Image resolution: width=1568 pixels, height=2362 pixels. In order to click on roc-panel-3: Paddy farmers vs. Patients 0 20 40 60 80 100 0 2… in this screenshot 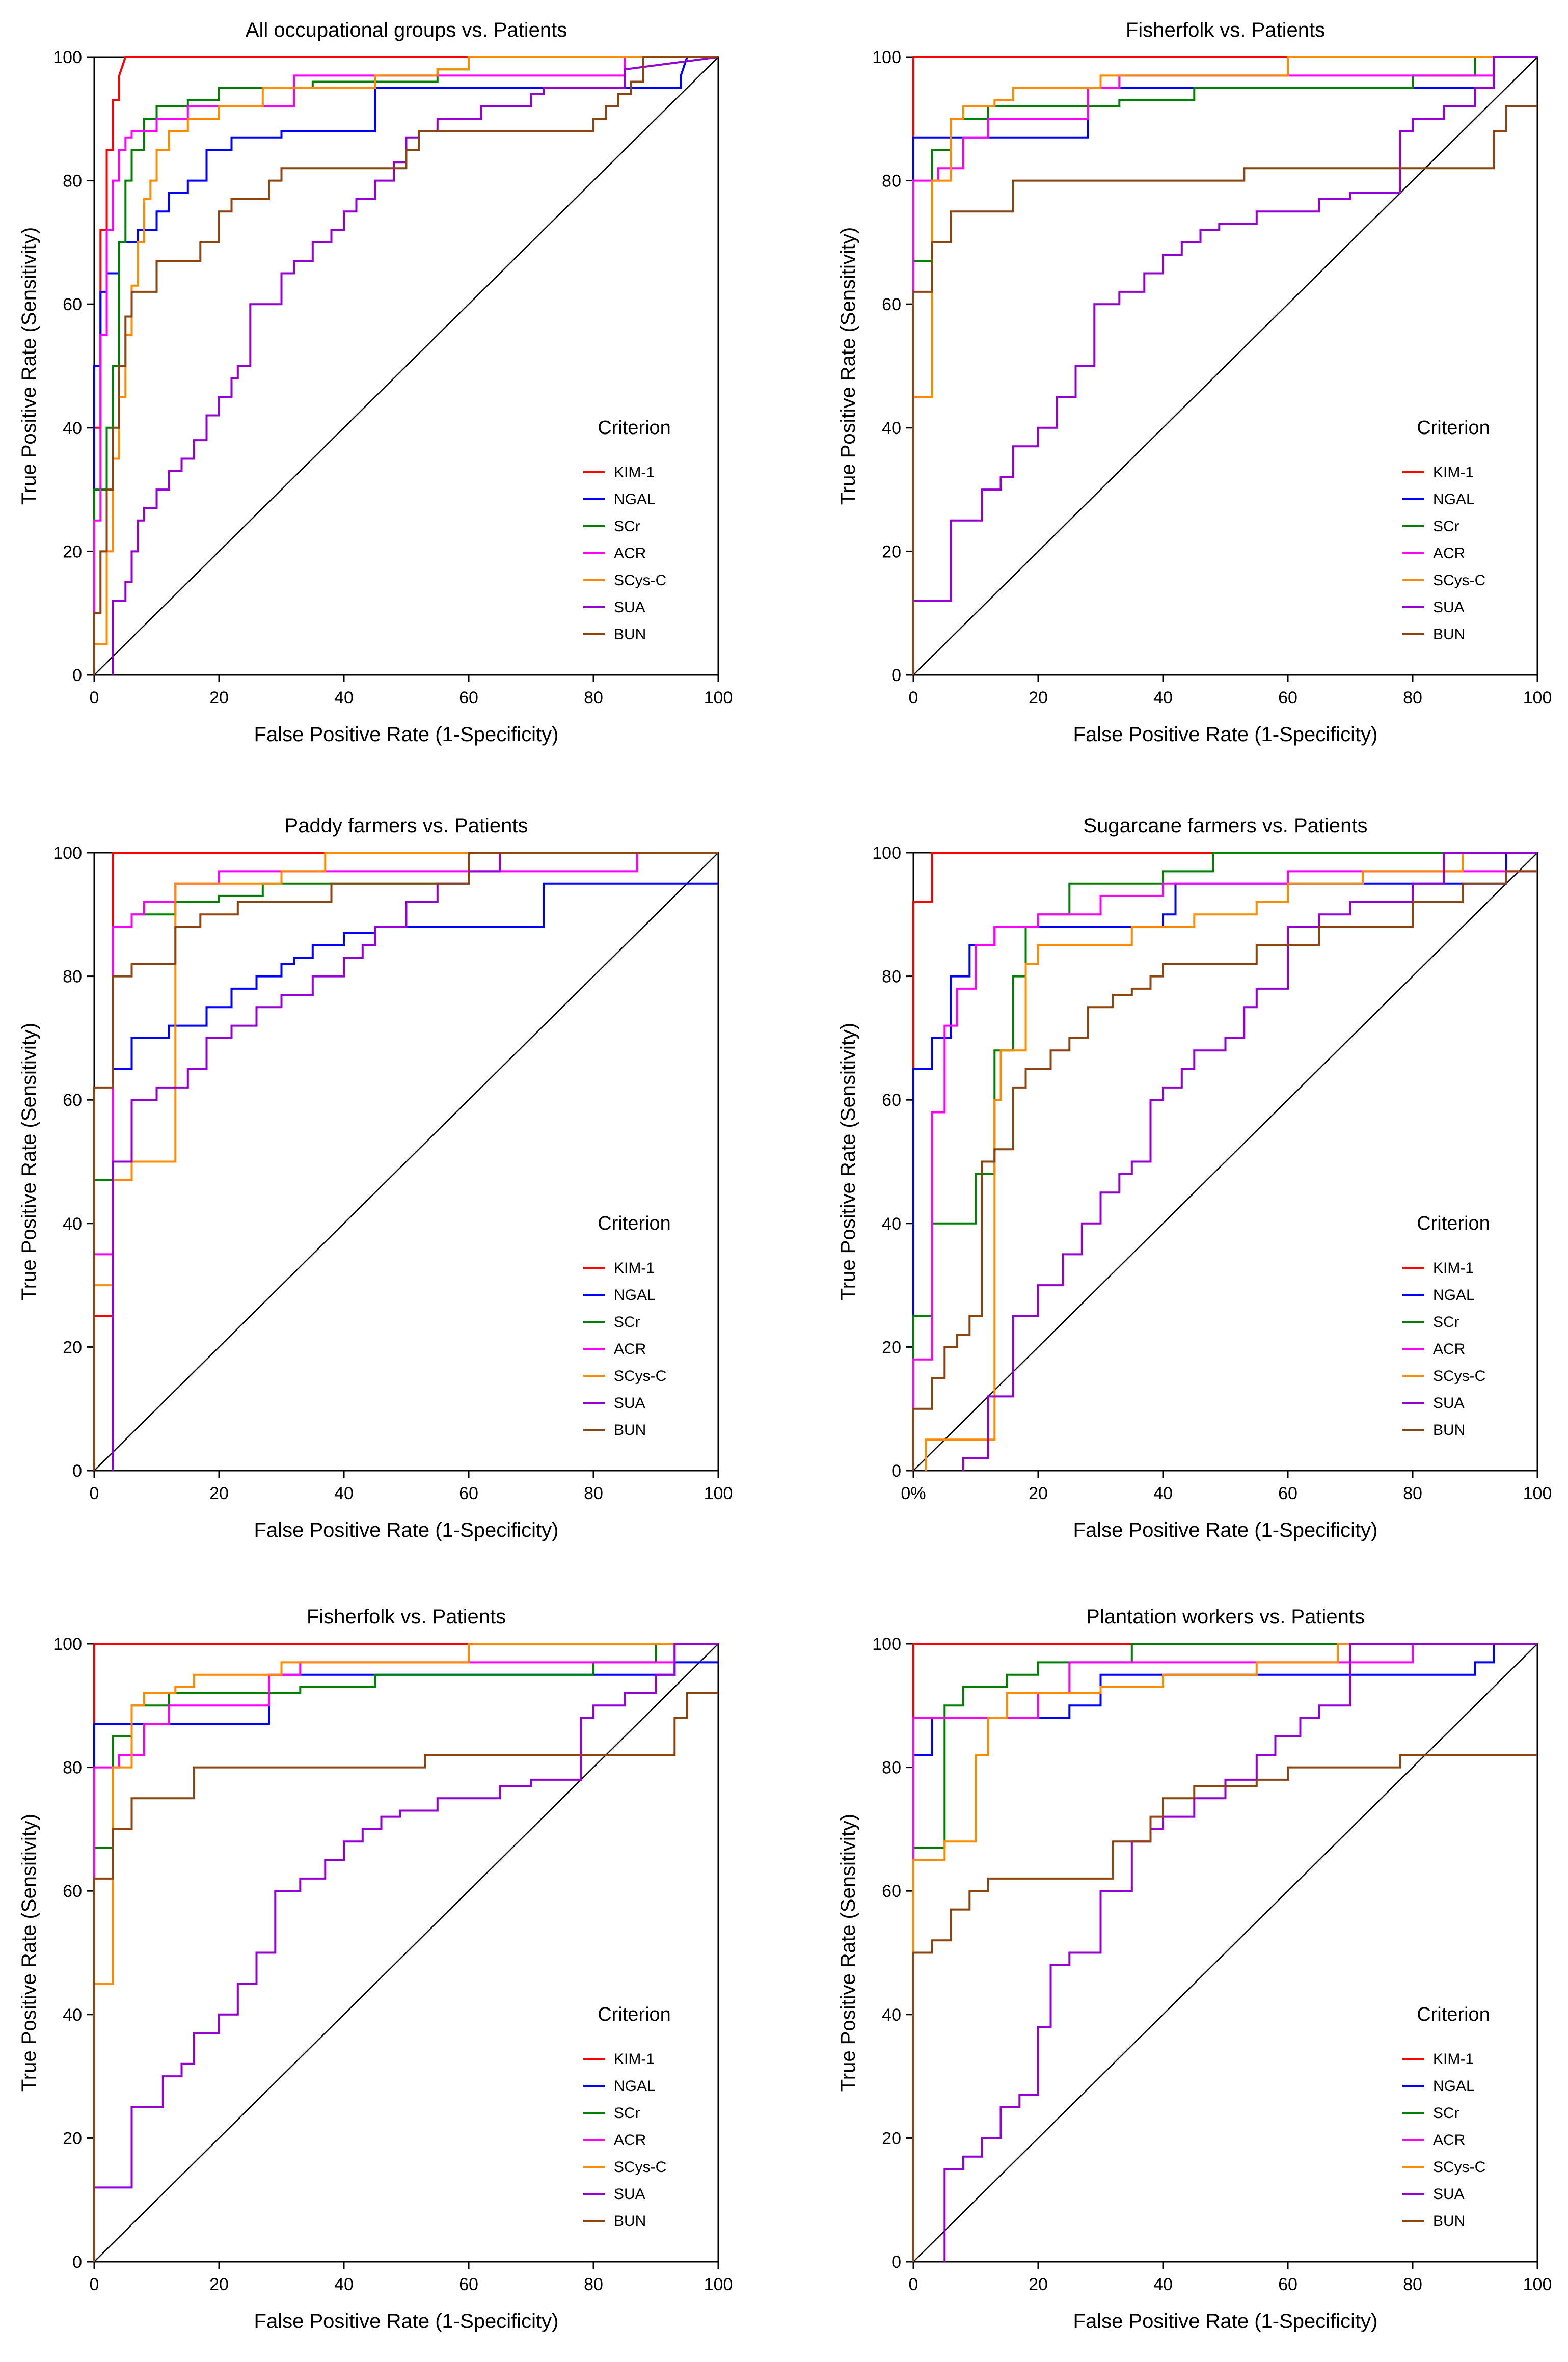, I will do `click(375, 1178)`.